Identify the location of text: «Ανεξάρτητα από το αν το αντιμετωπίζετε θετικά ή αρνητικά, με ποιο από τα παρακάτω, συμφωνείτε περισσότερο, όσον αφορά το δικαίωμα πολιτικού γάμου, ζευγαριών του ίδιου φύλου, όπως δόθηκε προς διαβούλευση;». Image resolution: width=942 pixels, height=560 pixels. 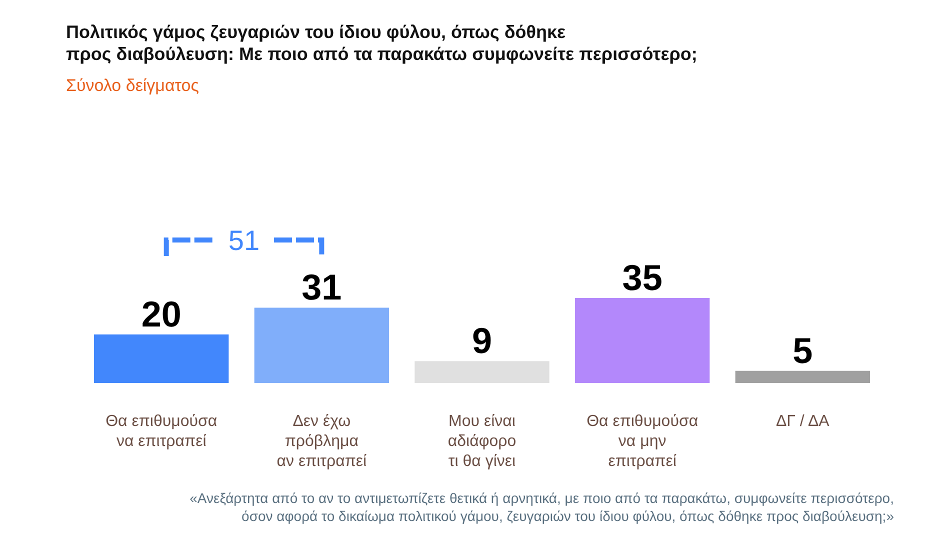
(542, 507).